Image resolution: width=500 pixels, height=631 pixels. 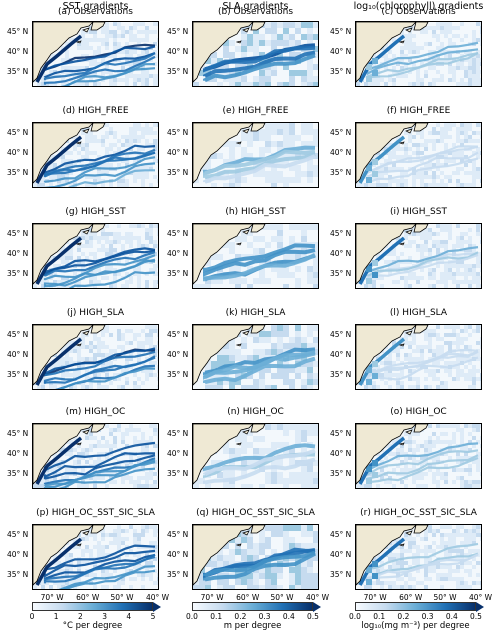 What do you see at coordinates (255, 54) in the screenshot?
I see `gradient-map` at bounding box center [255, 54].